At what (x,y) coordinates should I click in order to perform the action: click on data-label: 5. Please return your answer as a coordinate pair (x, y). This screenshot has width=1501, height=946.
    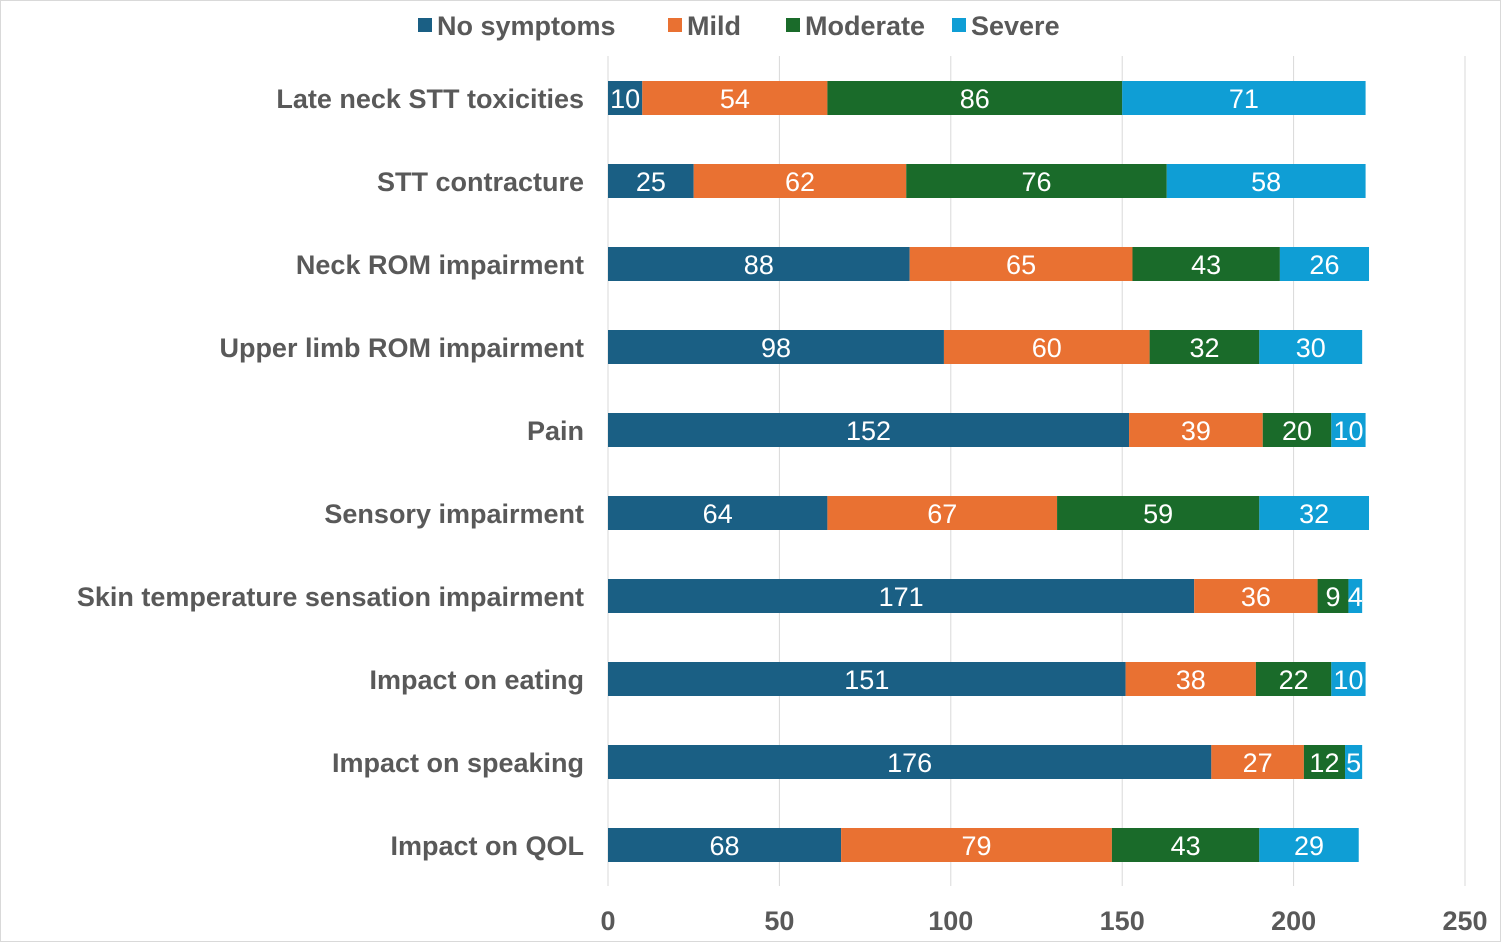
    Looking at the image, I should click on (1353, 763).